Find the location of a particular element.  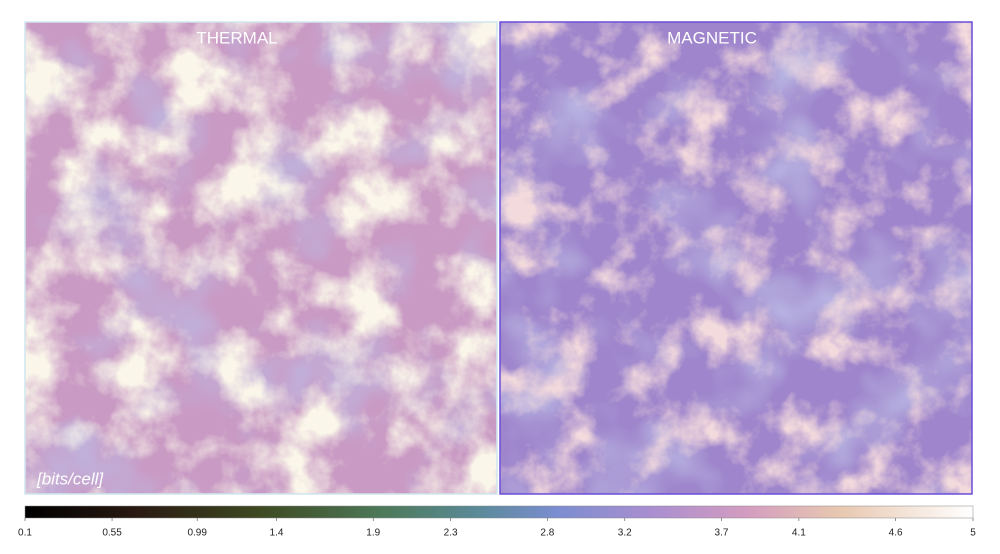

colorbar-tick-label: 1.4 is located at coordinates (277, 533).